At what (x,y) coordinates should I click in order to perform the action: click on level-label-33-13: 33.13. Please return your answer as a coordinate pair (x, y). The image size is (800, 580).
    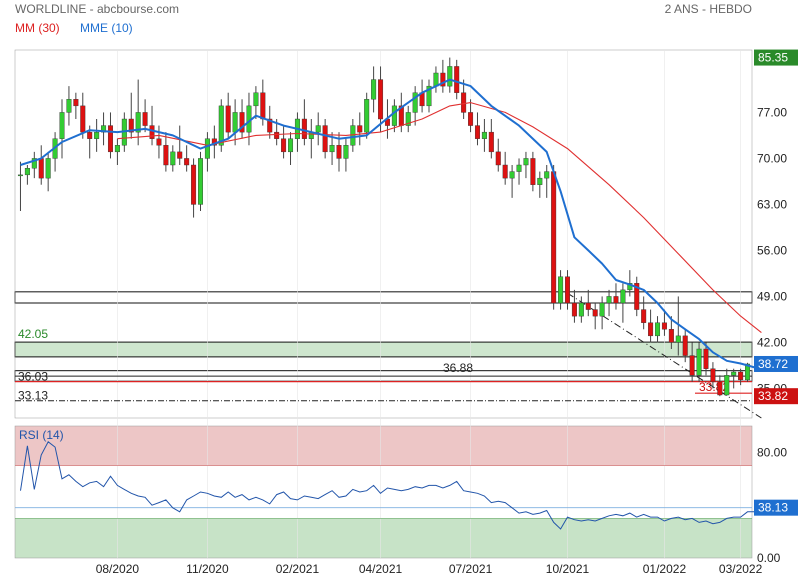
    Looking at the image, I should click on (33, 396).